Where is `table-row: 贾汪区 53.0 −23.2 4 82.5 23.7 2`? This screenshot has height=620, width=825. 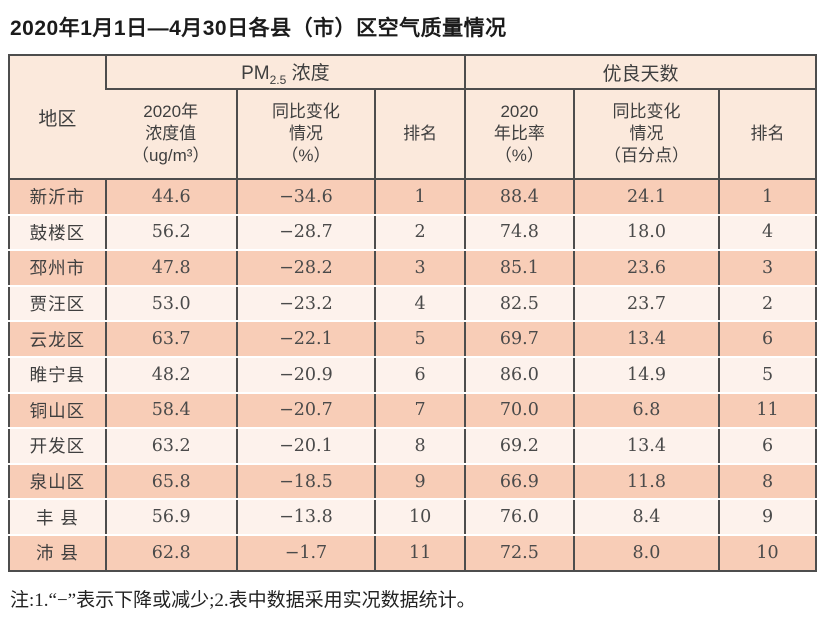
table-row: 贾汪区 53.0 −23.2 4 82.5 23.7 2 is located at coordinates (412, 304).